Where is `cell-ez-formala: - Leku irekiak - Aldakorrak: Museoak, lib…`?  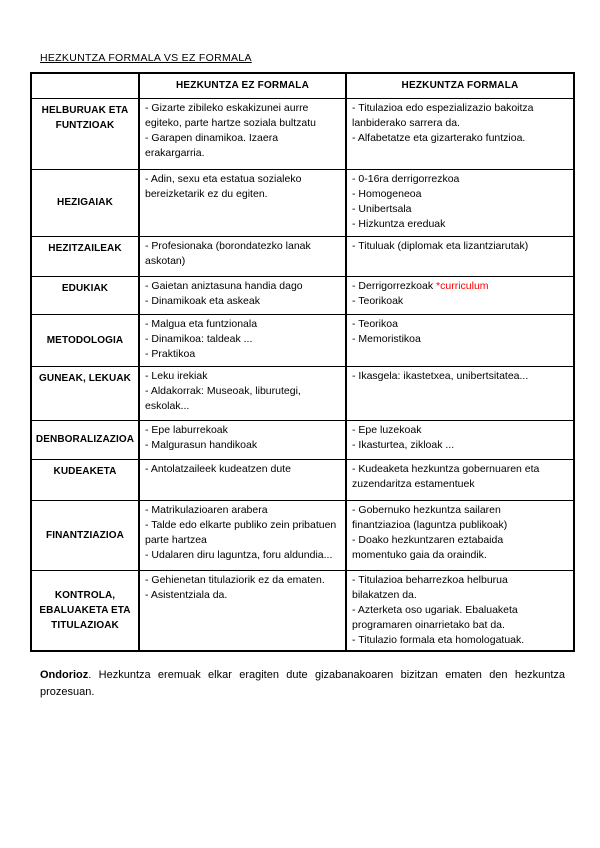 cell-ez-formala: - Leku irekiak - Aldakorrak: Museoak, lib… is located at coordinates (242, 393).